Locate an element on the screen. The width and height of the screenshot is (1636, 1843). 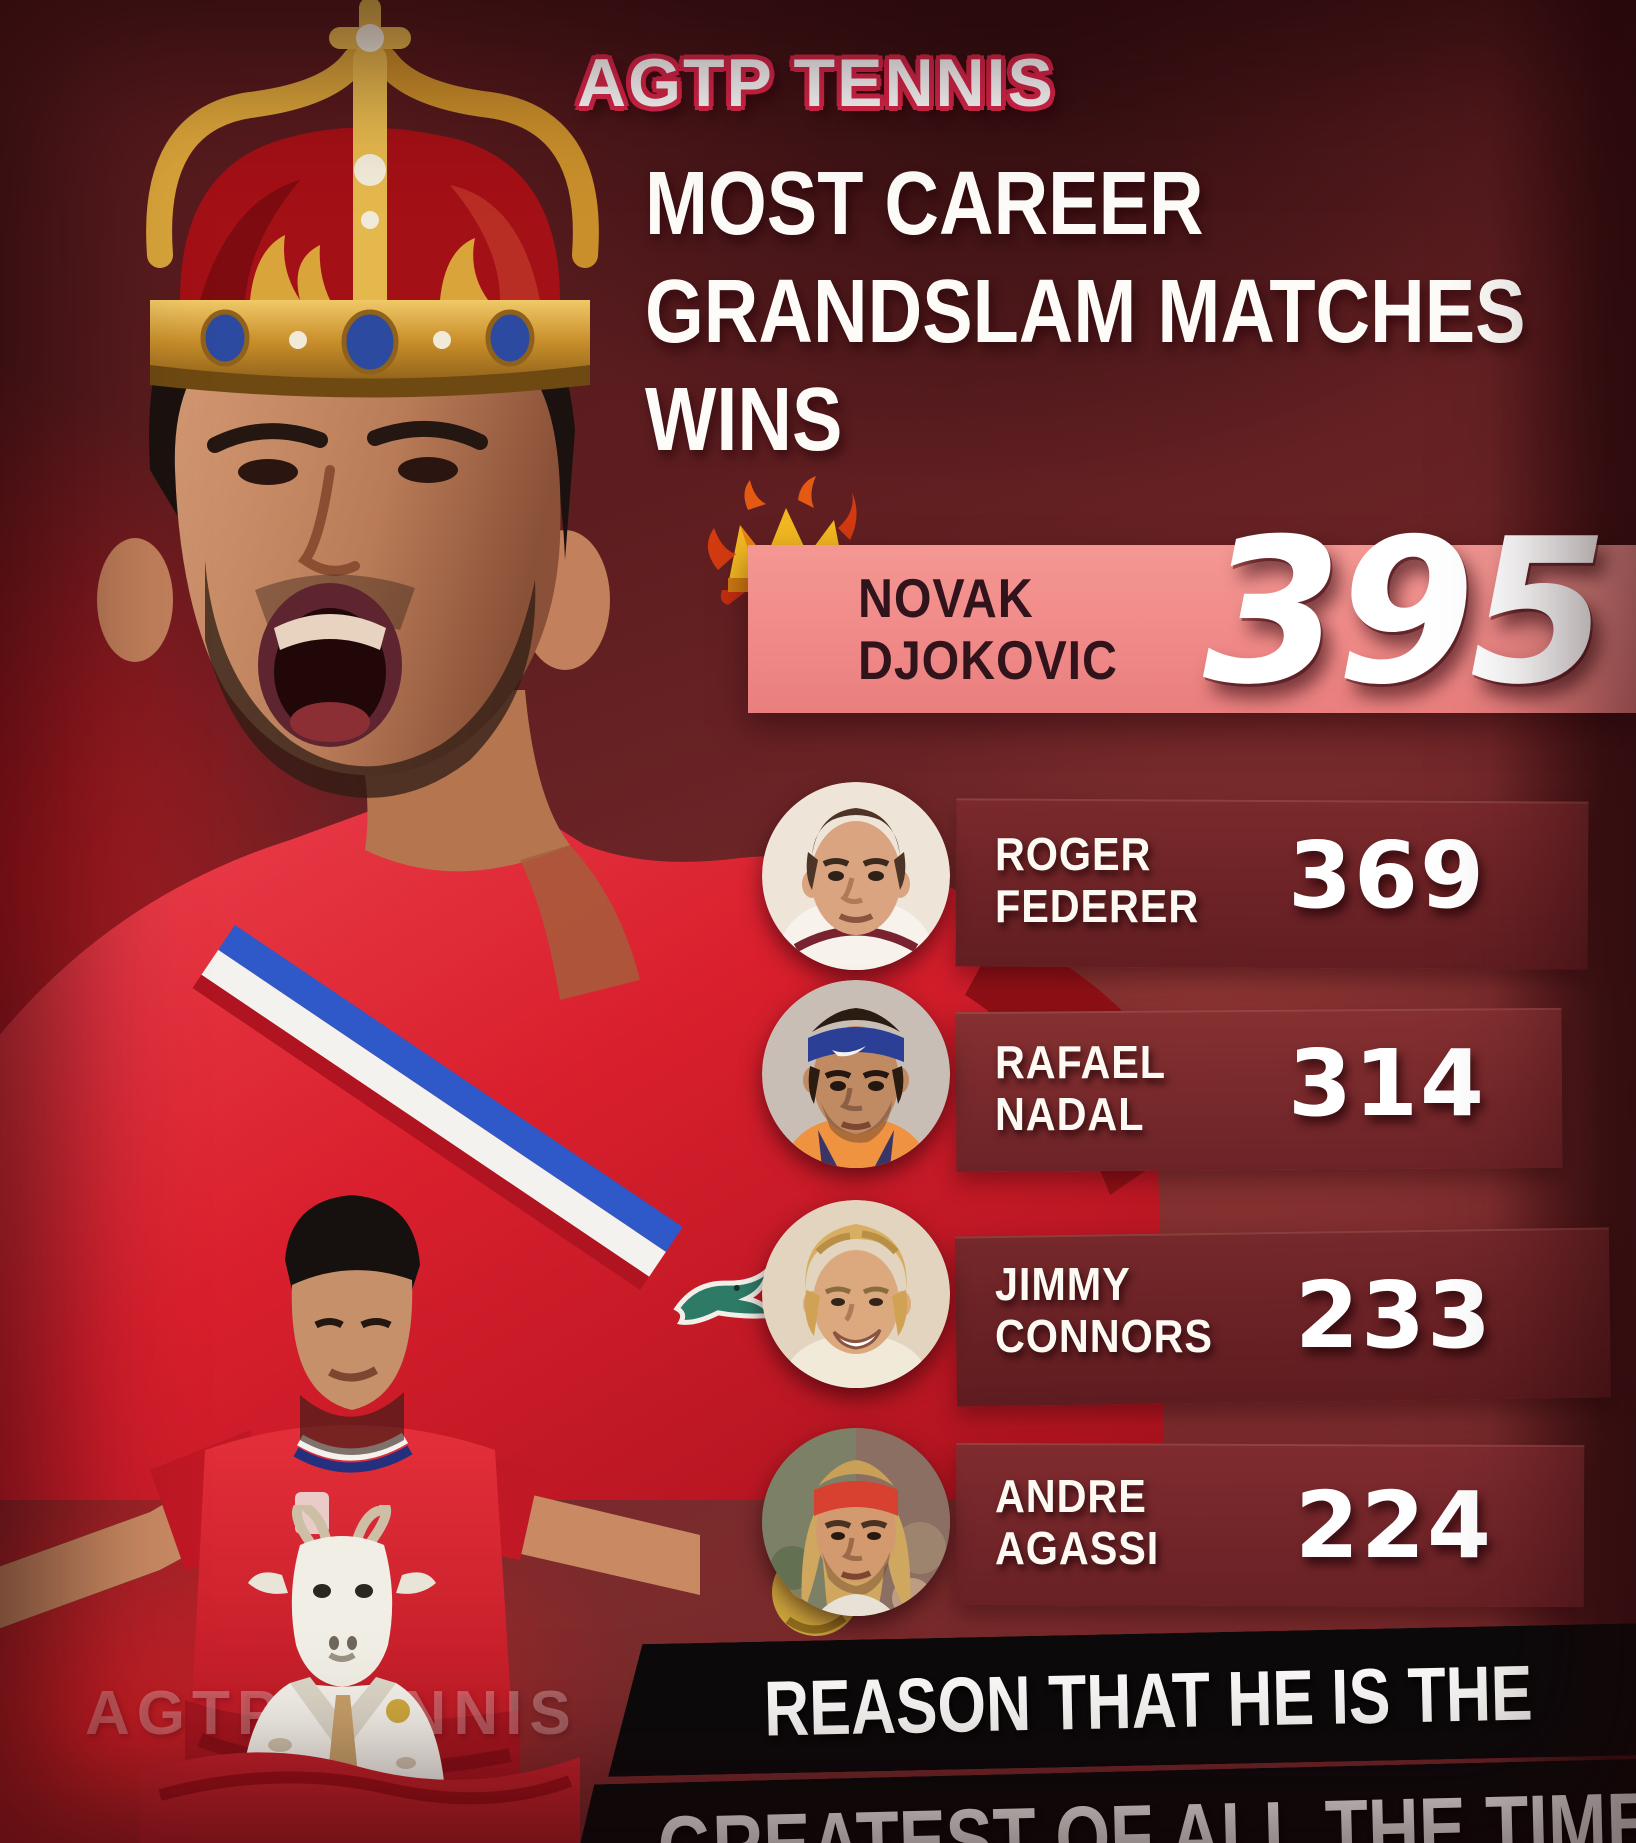
left-ear is located at coordinates (135, 600).